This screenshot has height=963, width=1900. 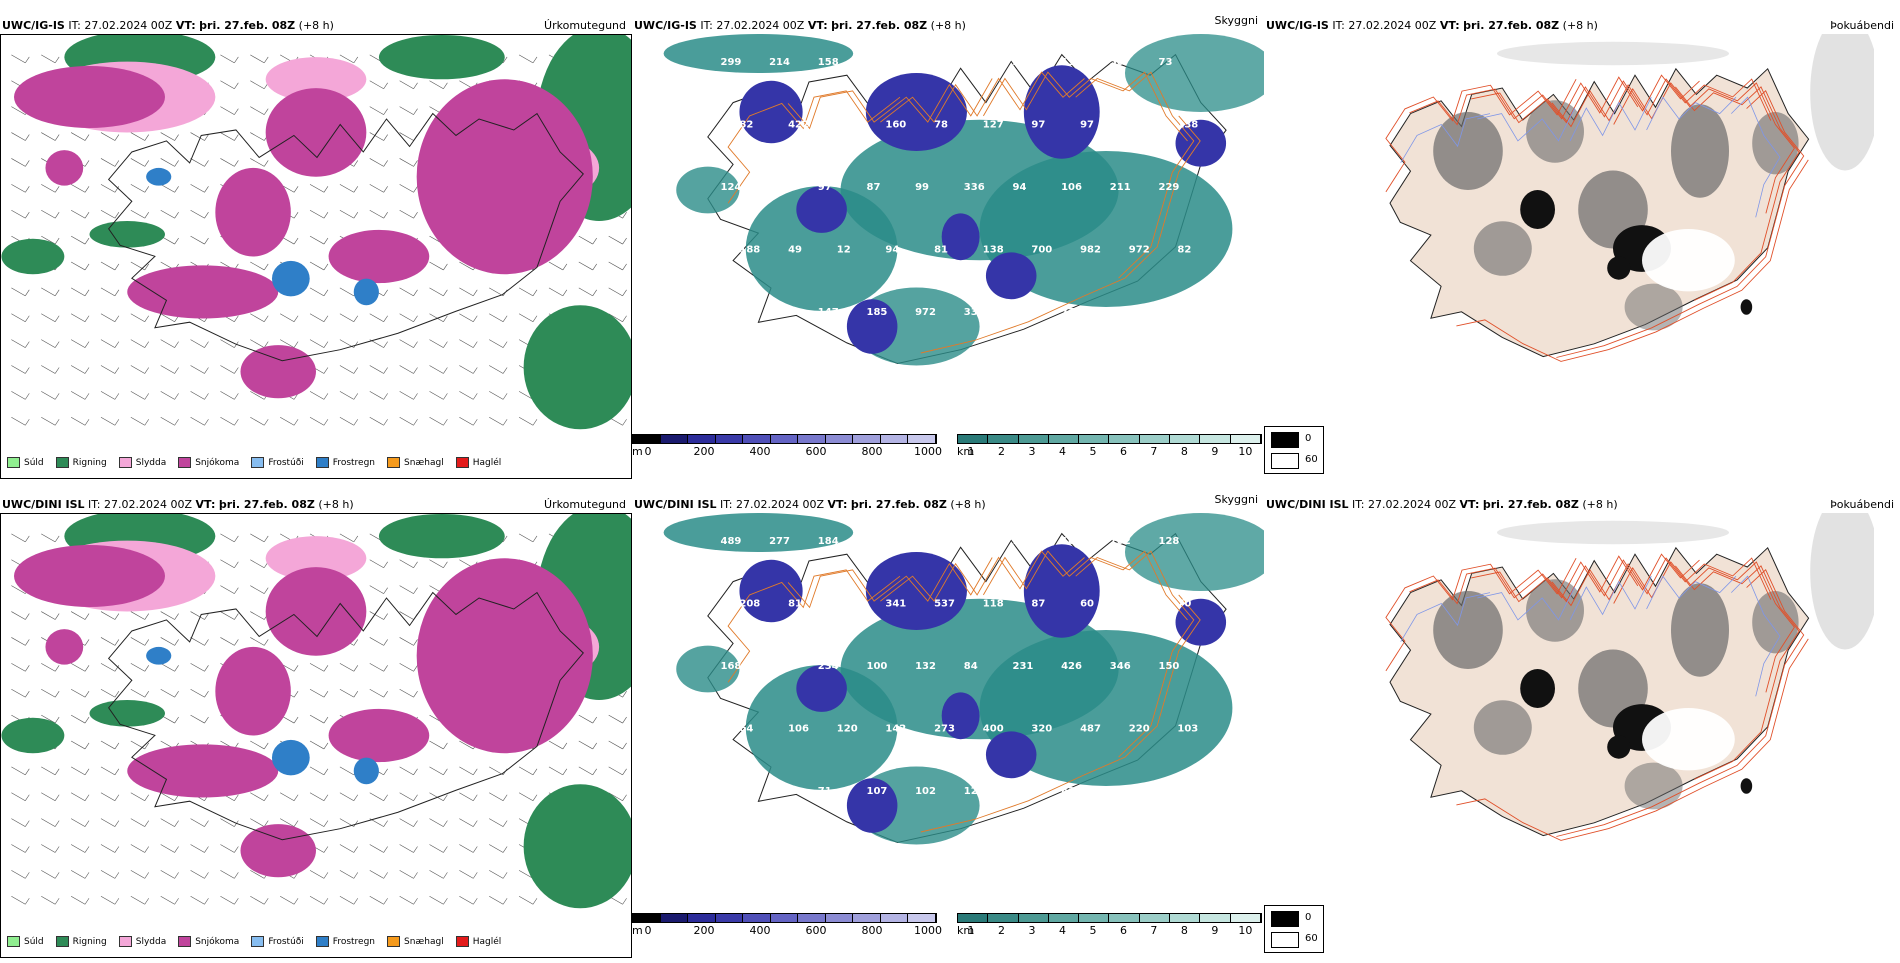 What do you see at coordinates (1311, 938) in the screenshot?
I see `fog-key-label: 60` at bounding box center [1311, 938].